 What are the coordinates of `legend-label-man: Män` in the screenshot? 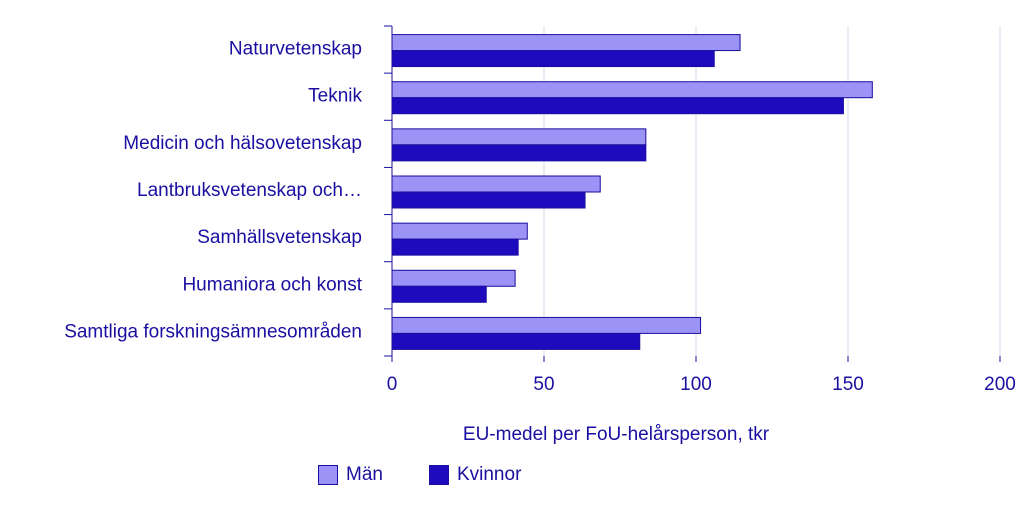 It's located at (364, 474).